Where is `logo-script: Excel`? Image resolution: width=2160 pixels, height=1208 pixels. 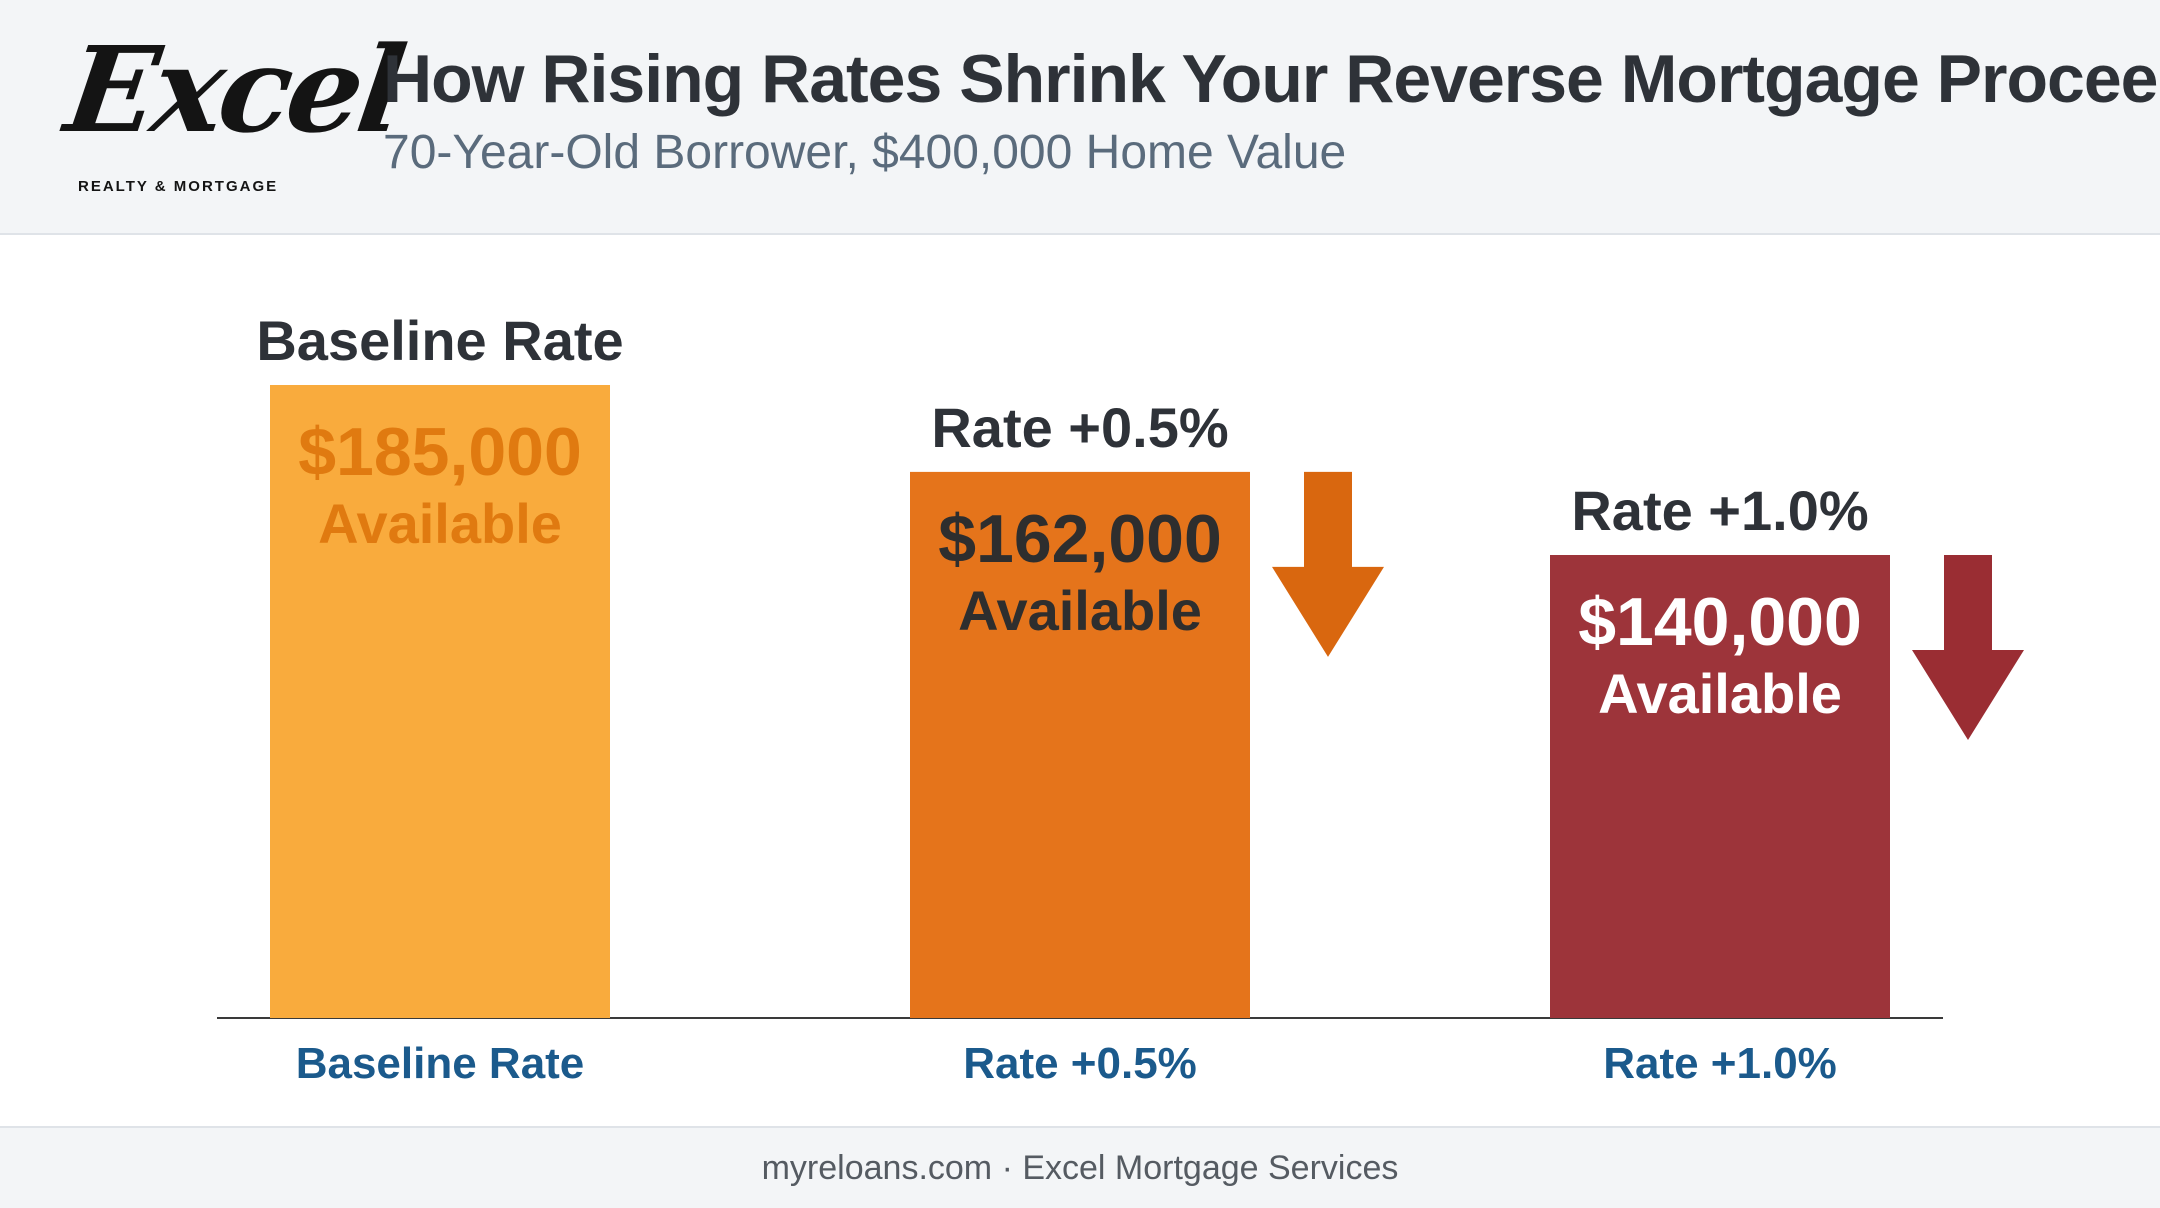 logo-script: Excel is located at coordinates (234, 89).